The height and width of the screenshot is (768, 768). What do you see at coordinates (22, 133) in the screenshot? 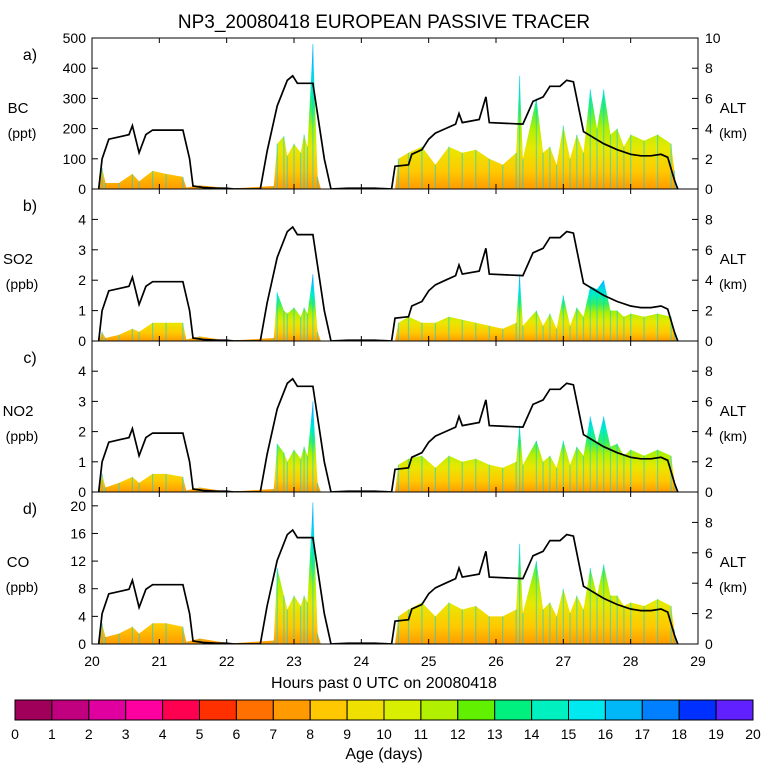
I see `species-unit: (ppt)` at bounding box center [22, 133].